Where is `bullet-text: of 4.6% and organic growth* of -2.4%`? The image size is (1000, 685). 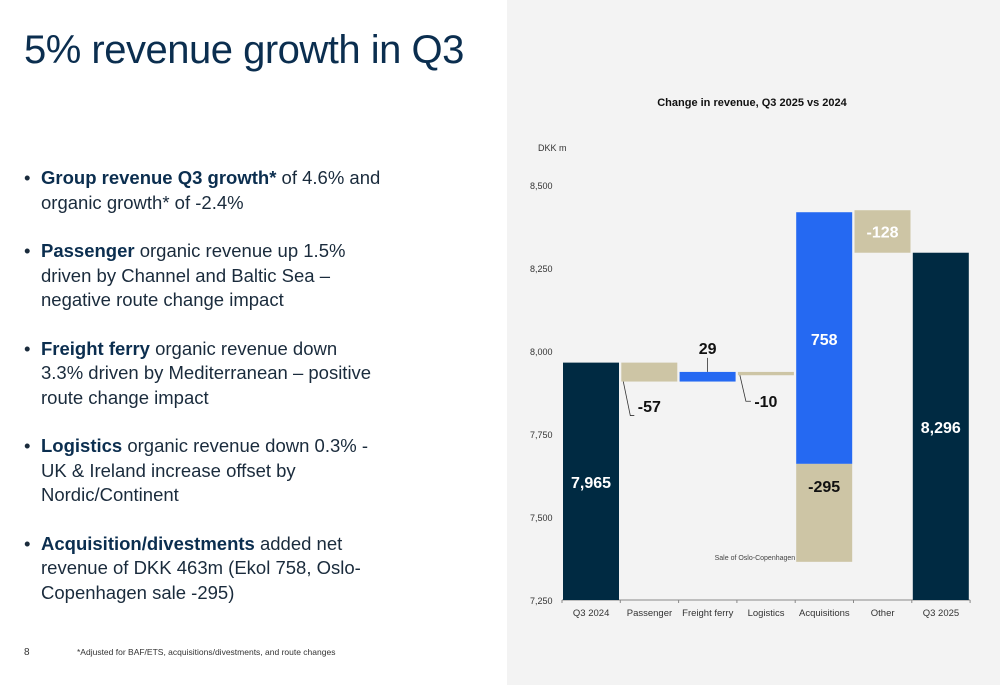
bullet-text: of 4.6% and organic growth* of -2.4% is located at coordinates (211, 190).